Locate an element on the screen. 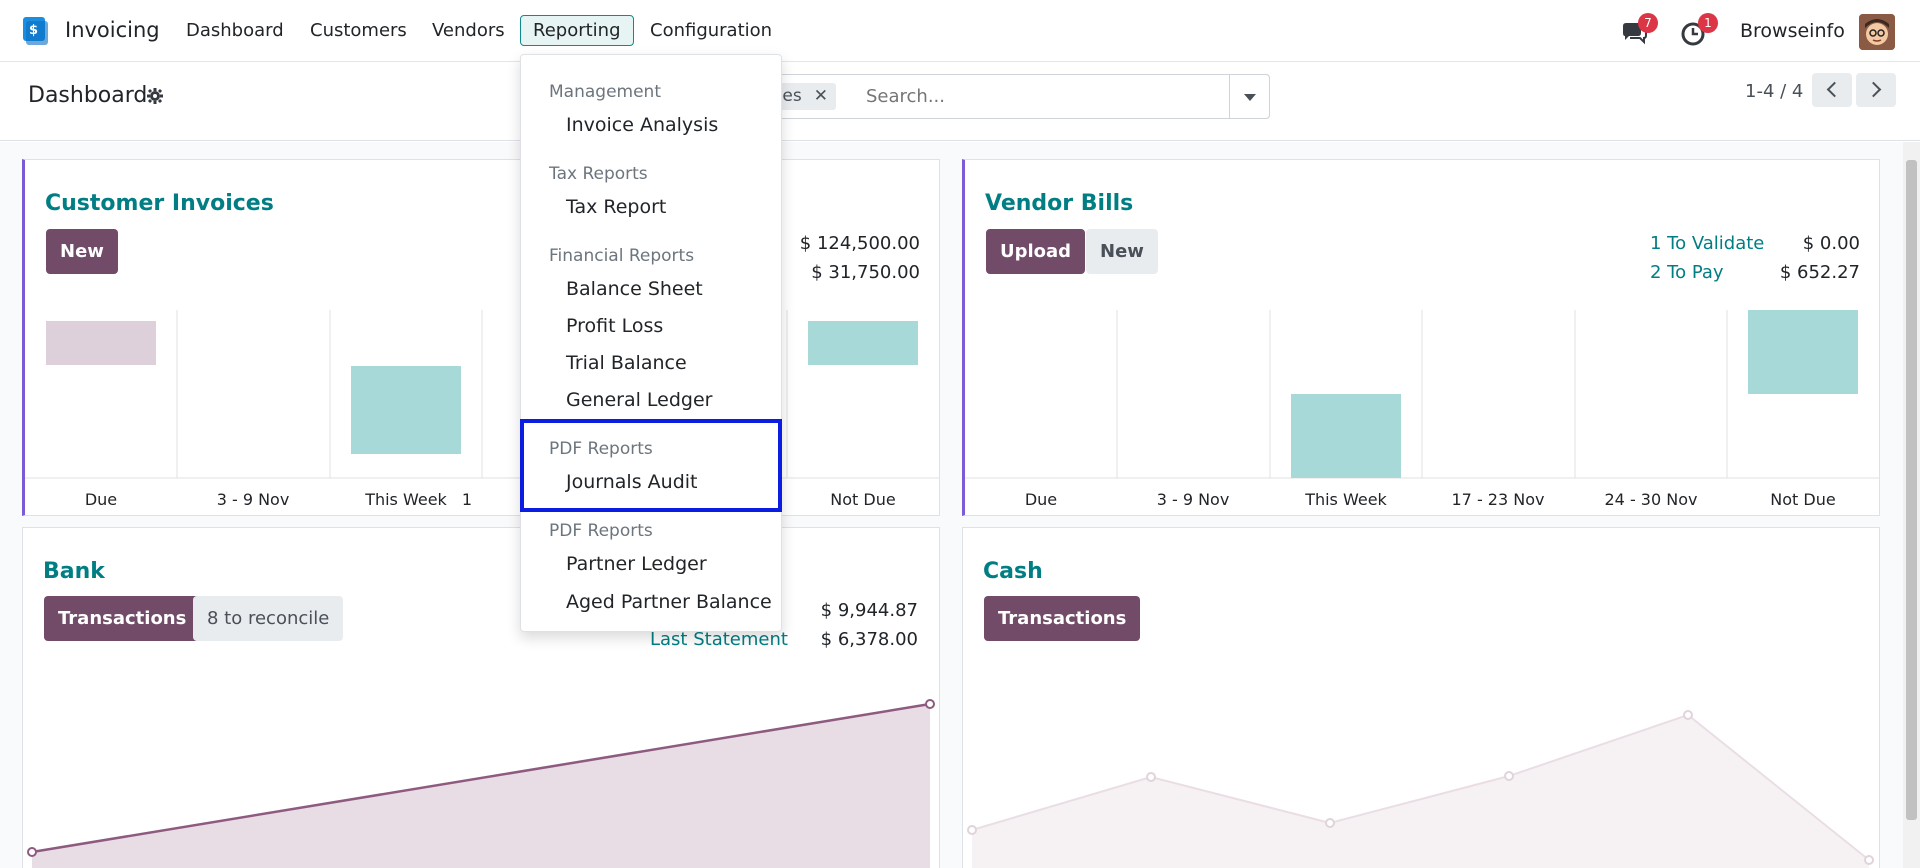 The image size is (1920, 868). avatar-face-icon is located at coordinates (1877, 32).